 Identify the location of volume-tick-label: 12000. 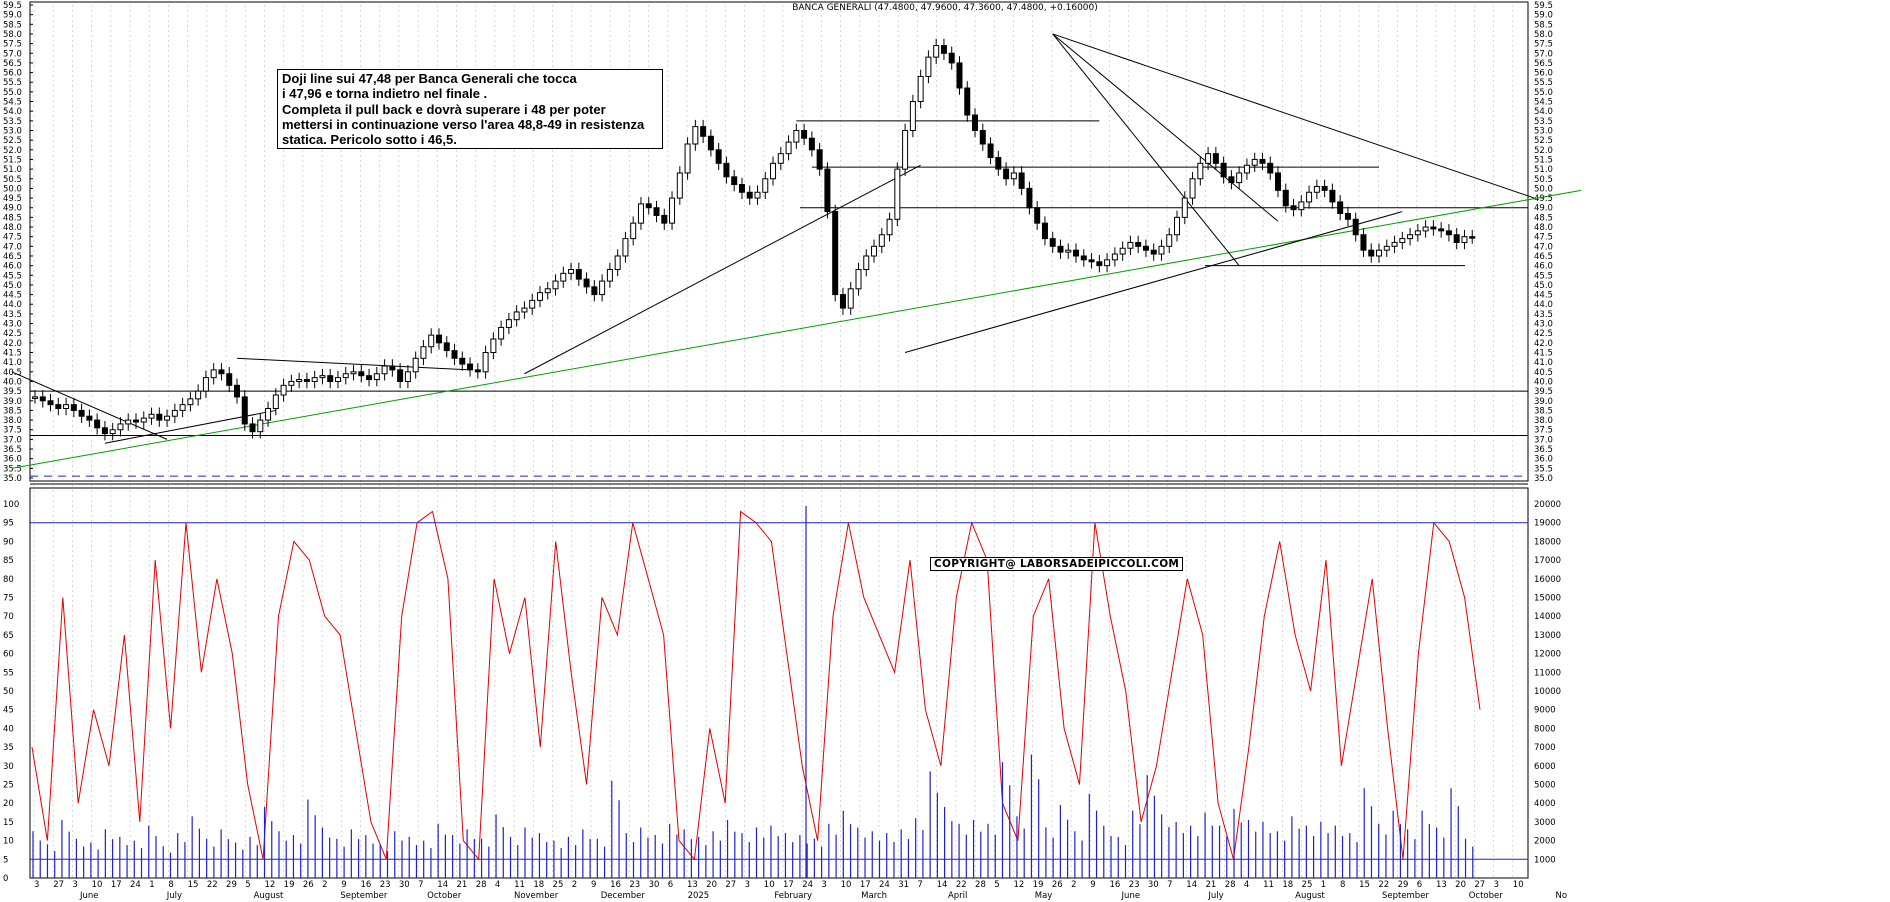
(1547, 655).